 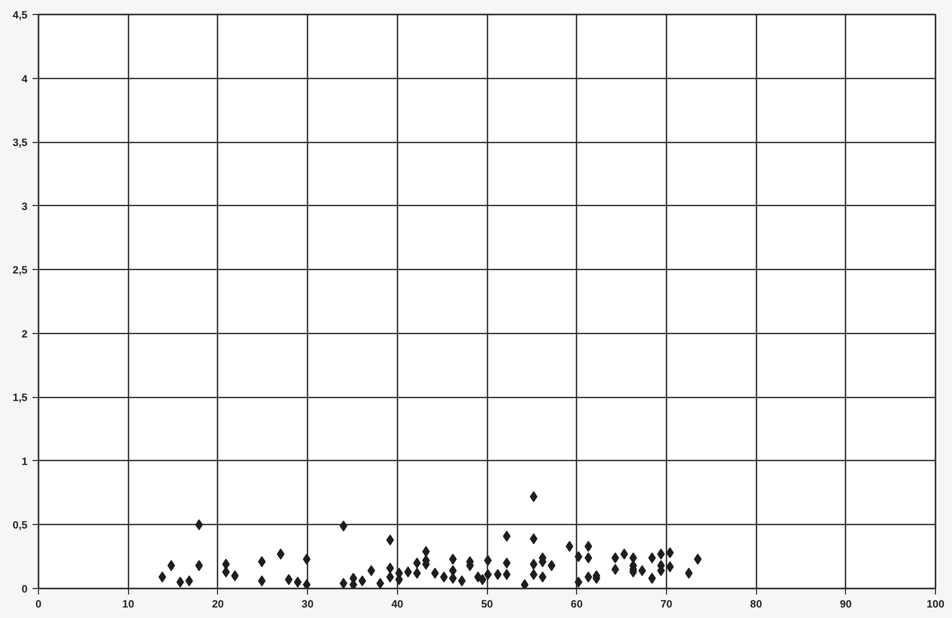 What do you see at coordinates (25, 206) in the screenshot?
I see `y-tick-label: 3` at bounding box center [25, 206].